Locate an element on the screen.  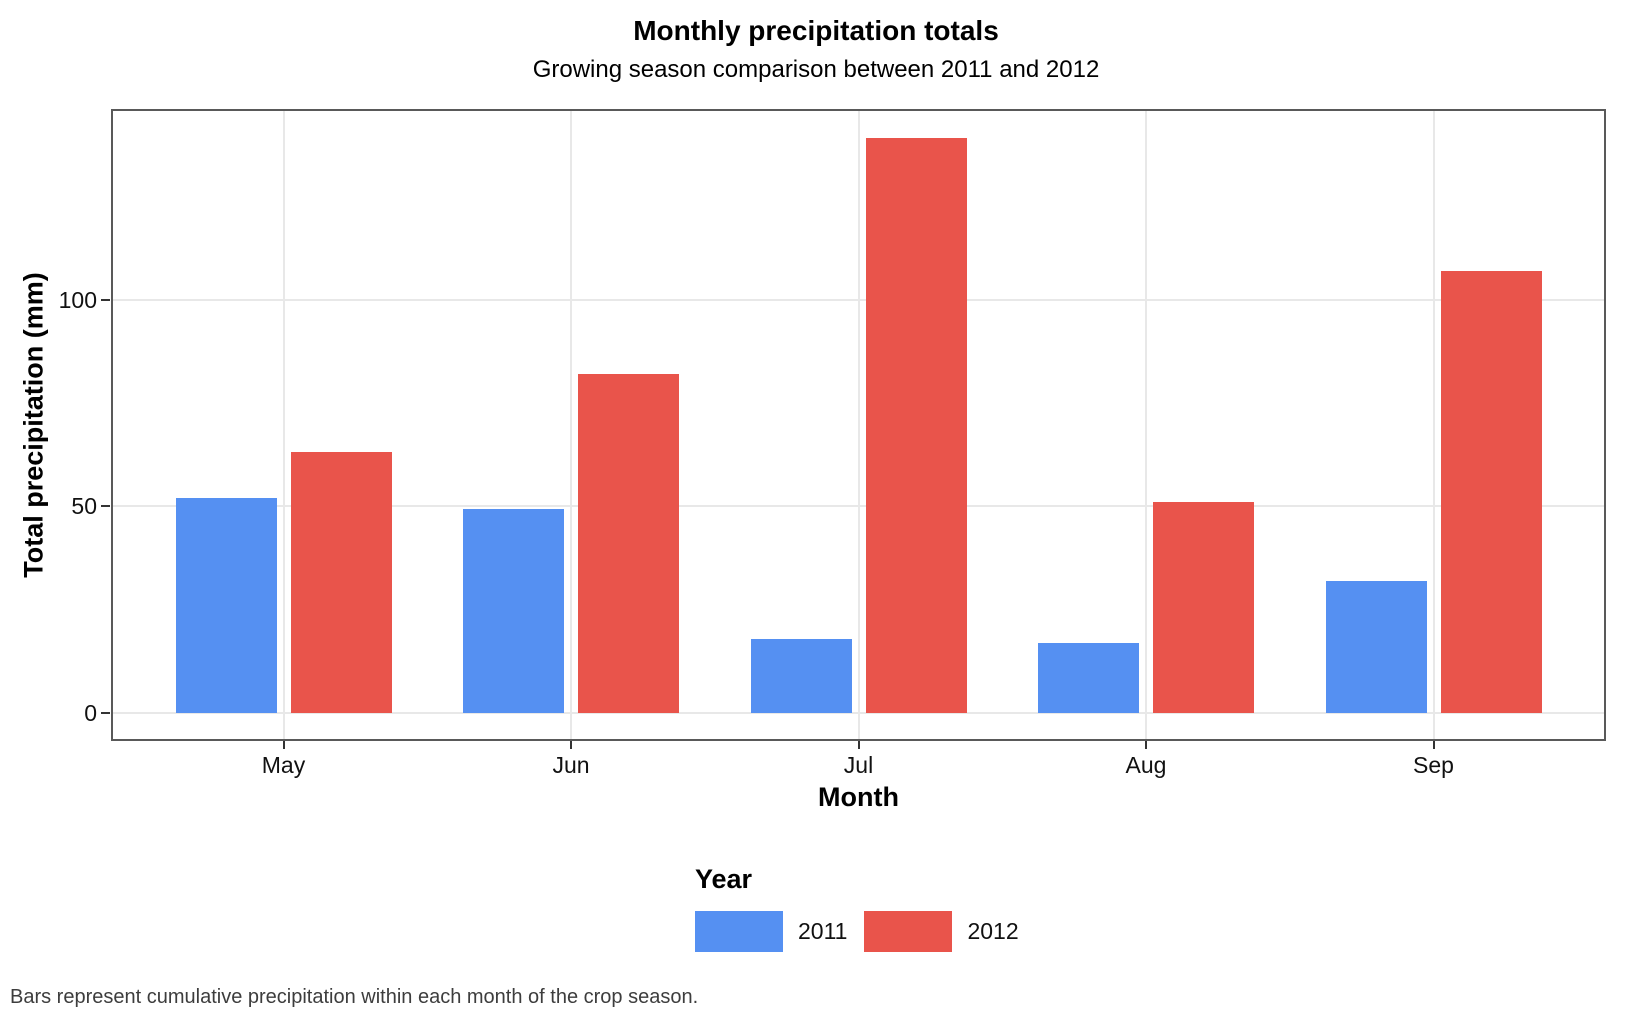
bar-2012-jul is located at coordinates (916, 425).